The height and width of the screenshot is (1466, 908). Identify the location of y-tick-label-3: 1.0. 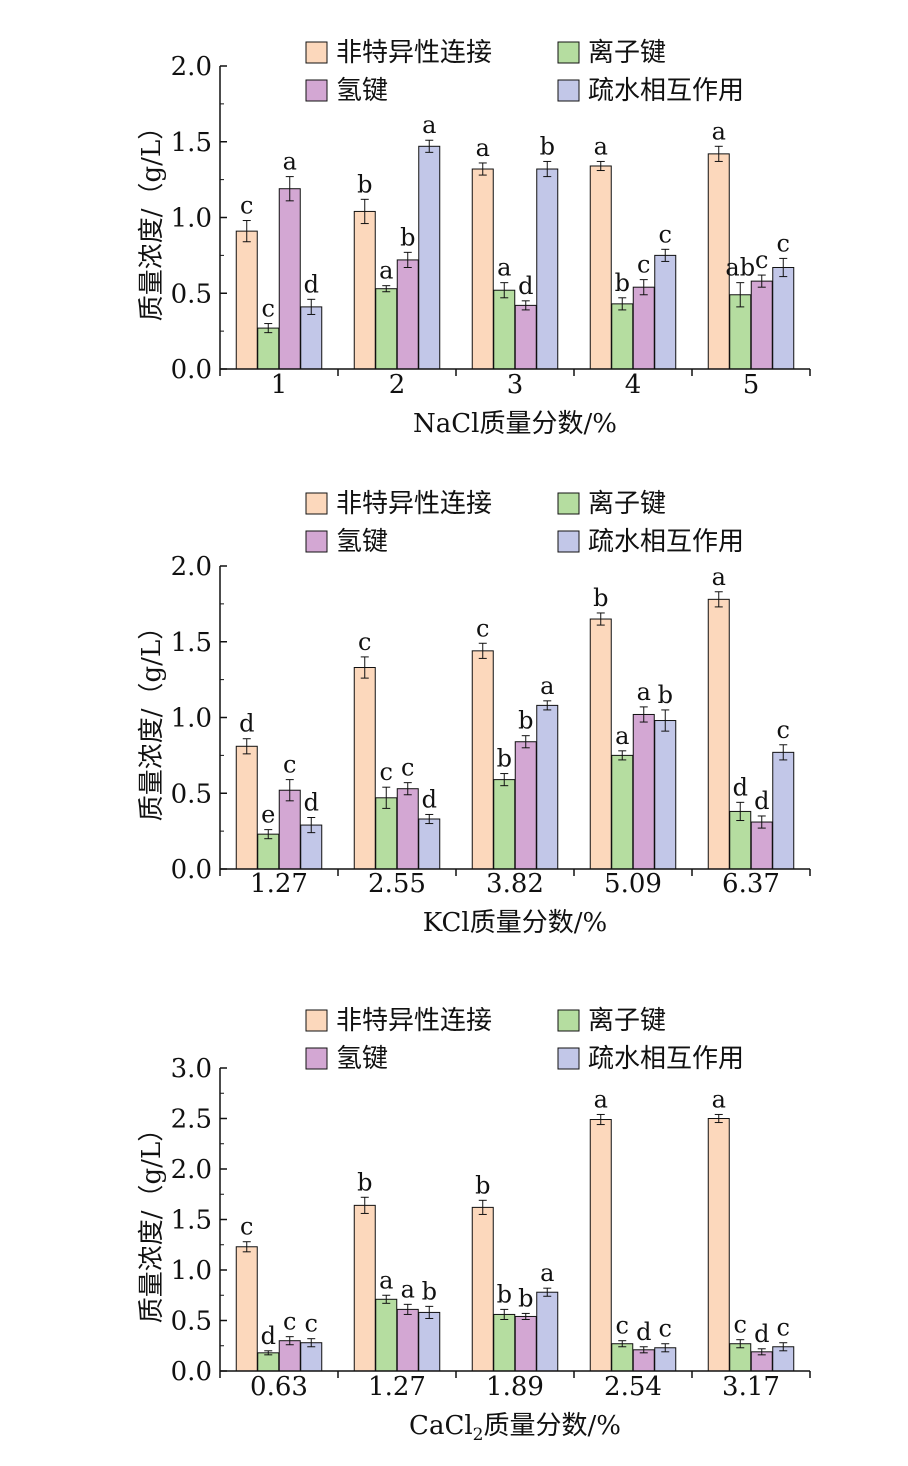
(191, 1271).